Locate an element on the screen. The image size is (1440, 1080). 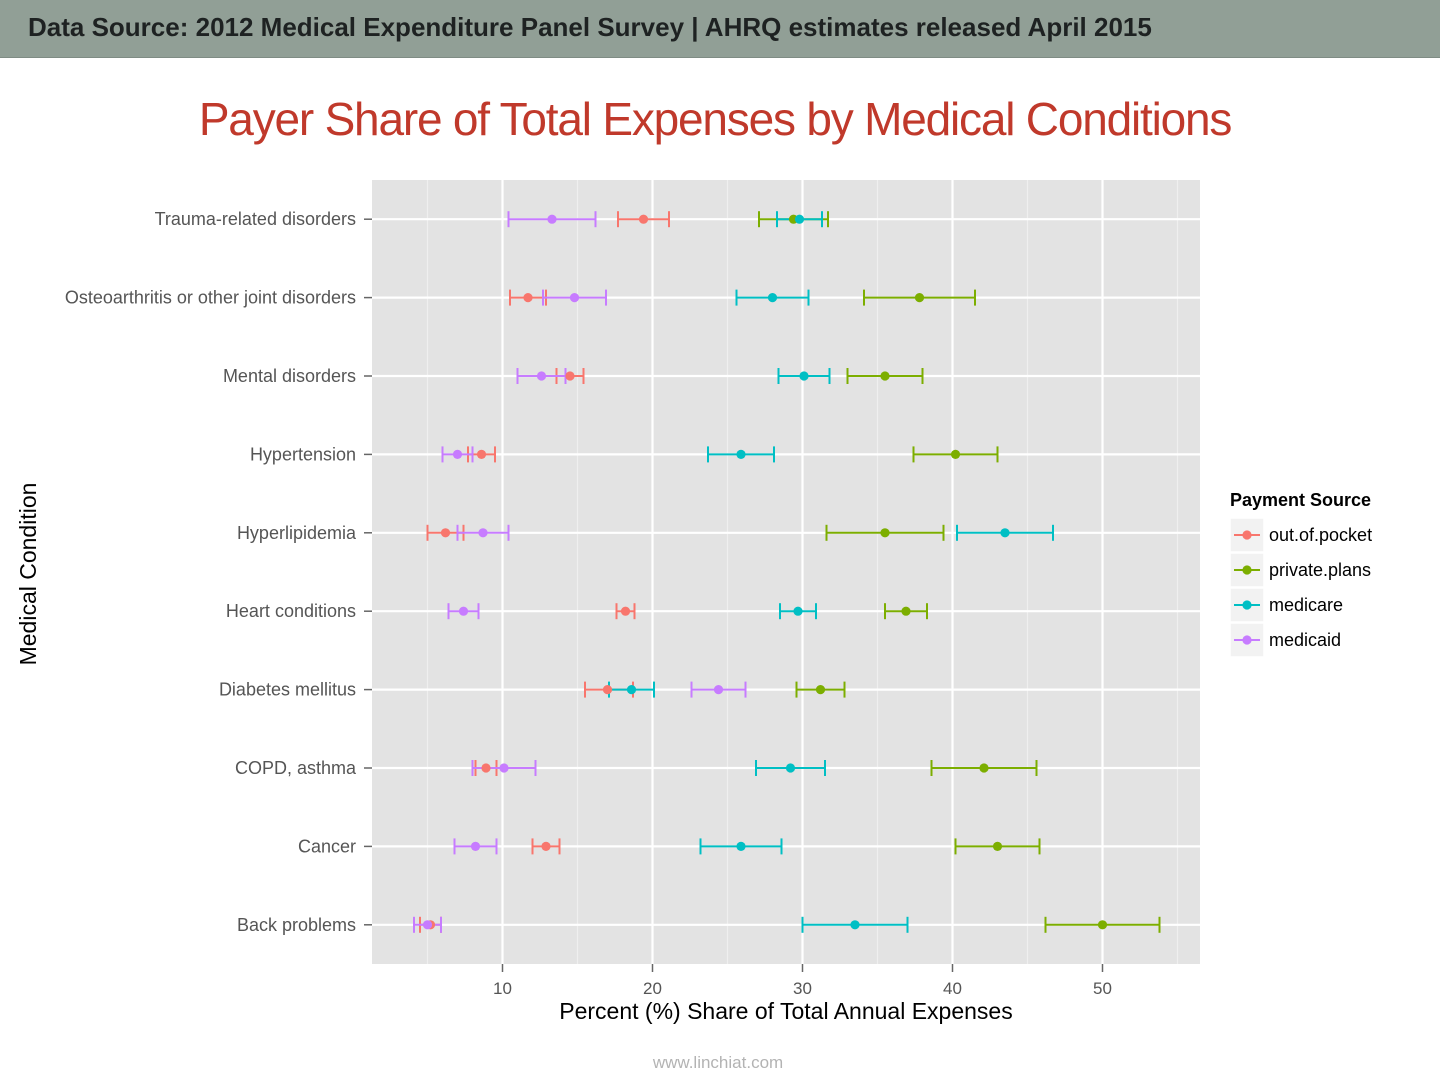
y-tick-label: Heart conditions is located at coordinates (291, 611).